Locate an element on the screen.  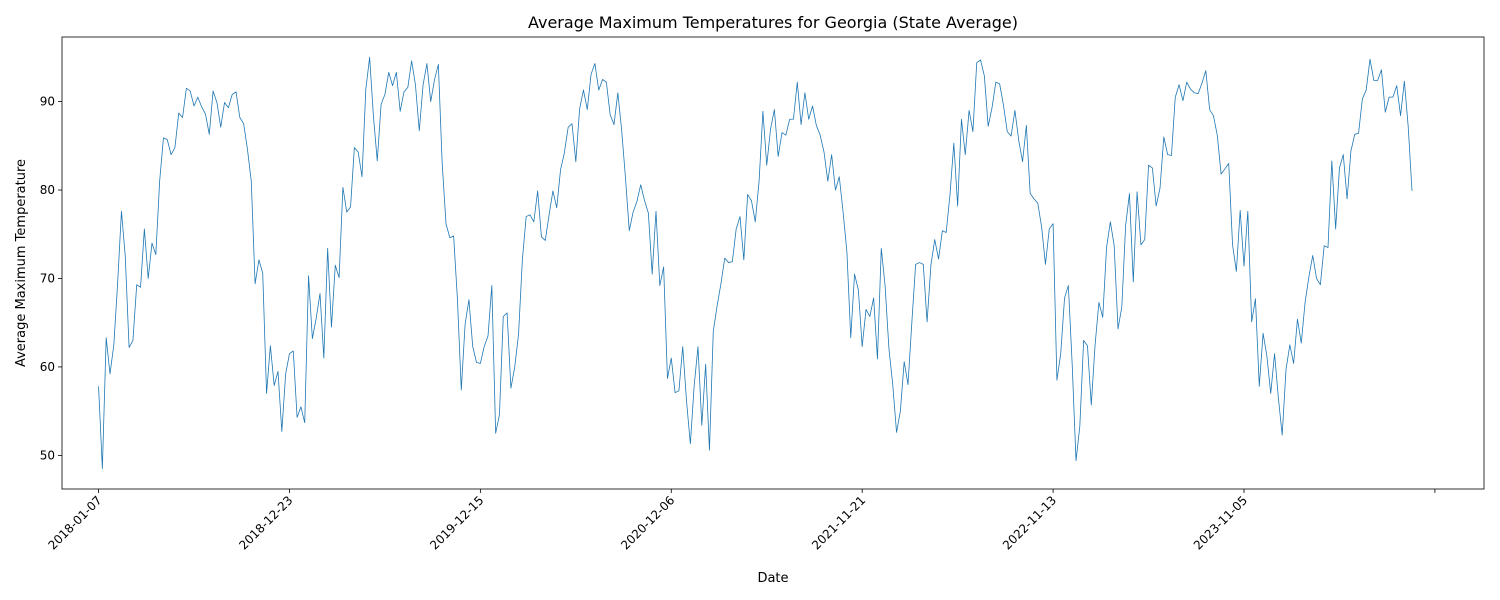
y-axis: 50 60 70 80 90 is located at coordinates (51, 278).